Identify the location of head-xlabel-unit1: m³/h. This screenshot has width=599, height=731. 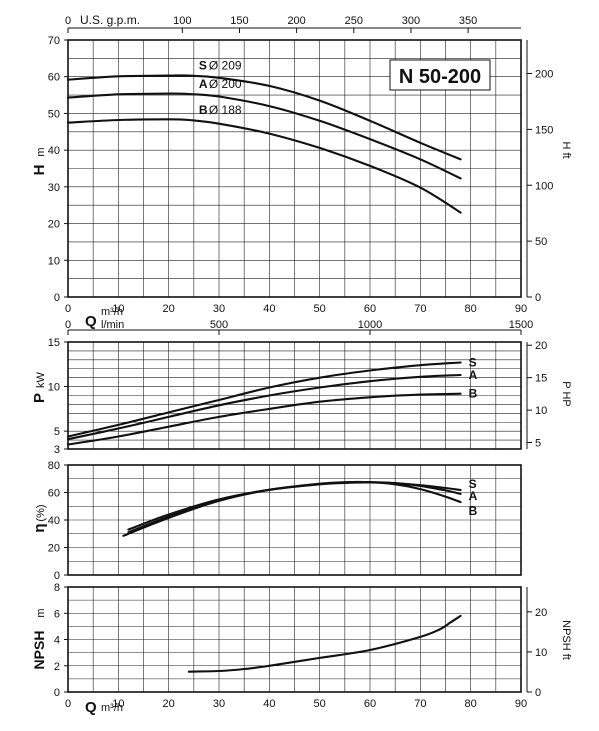
(112, 312).